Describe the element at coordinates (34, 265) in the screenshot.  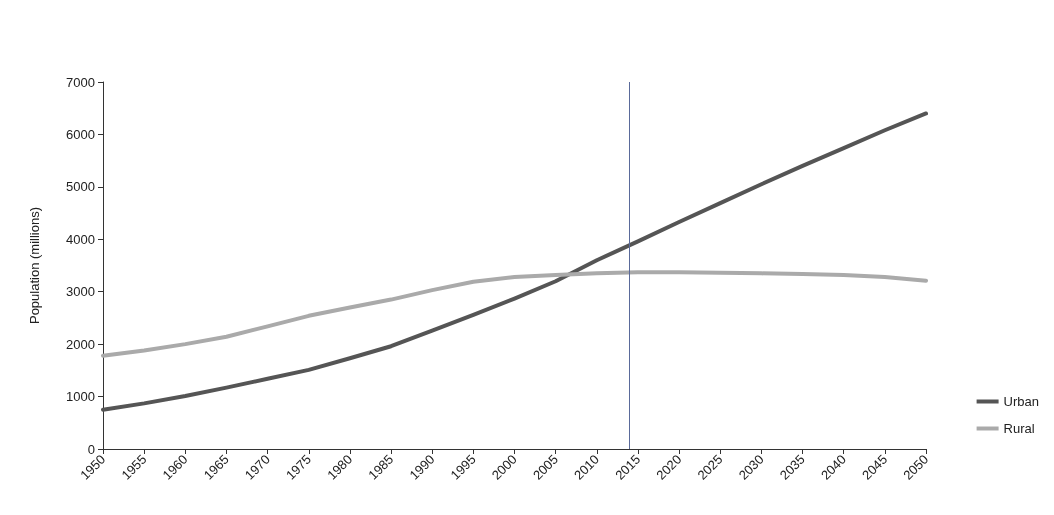
I see `y-axis-title: Population (millions)` at that location.